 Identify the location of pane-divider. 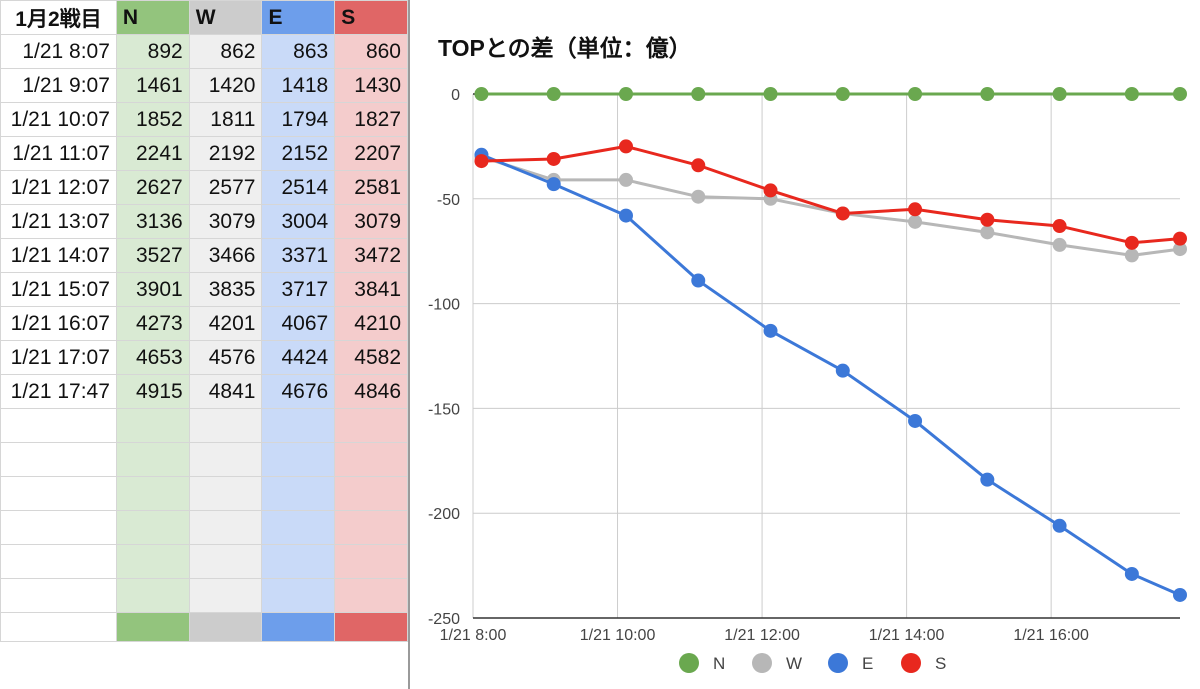
(409, 344).